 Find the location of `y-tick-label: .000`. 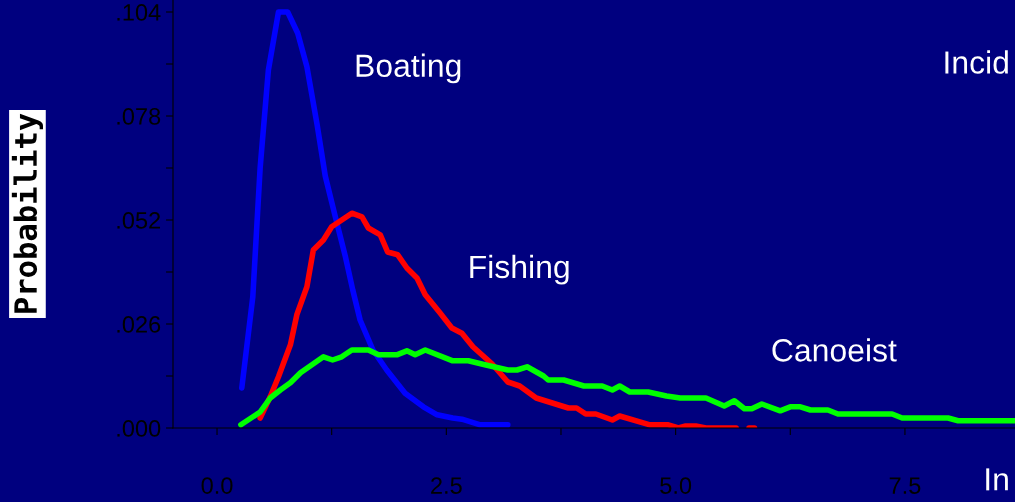

y-tick-label: .000 is located at coordinates (139, 428).